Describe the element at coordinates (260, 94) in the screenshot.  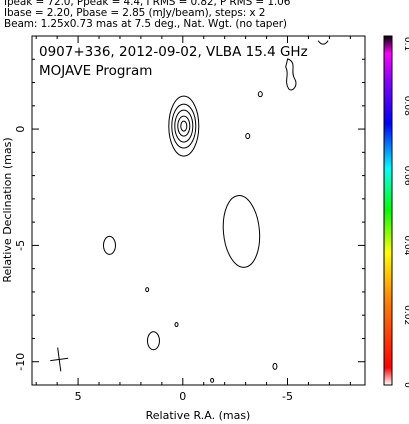
I see `dot-b` at that location.